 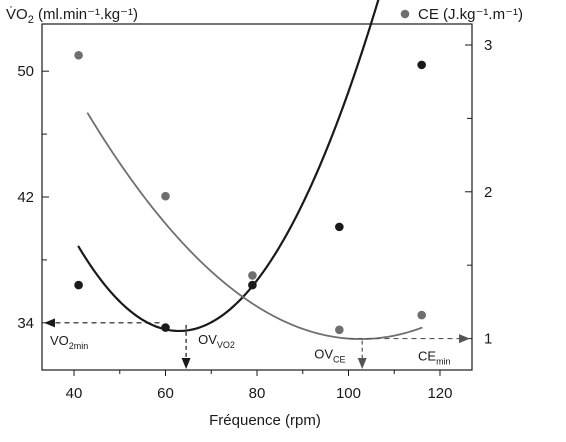 What do you see at coordinates (31, 20) in the screenshot?
I see `left-axis-title-sub: 2` at bounding box center [31, 20].